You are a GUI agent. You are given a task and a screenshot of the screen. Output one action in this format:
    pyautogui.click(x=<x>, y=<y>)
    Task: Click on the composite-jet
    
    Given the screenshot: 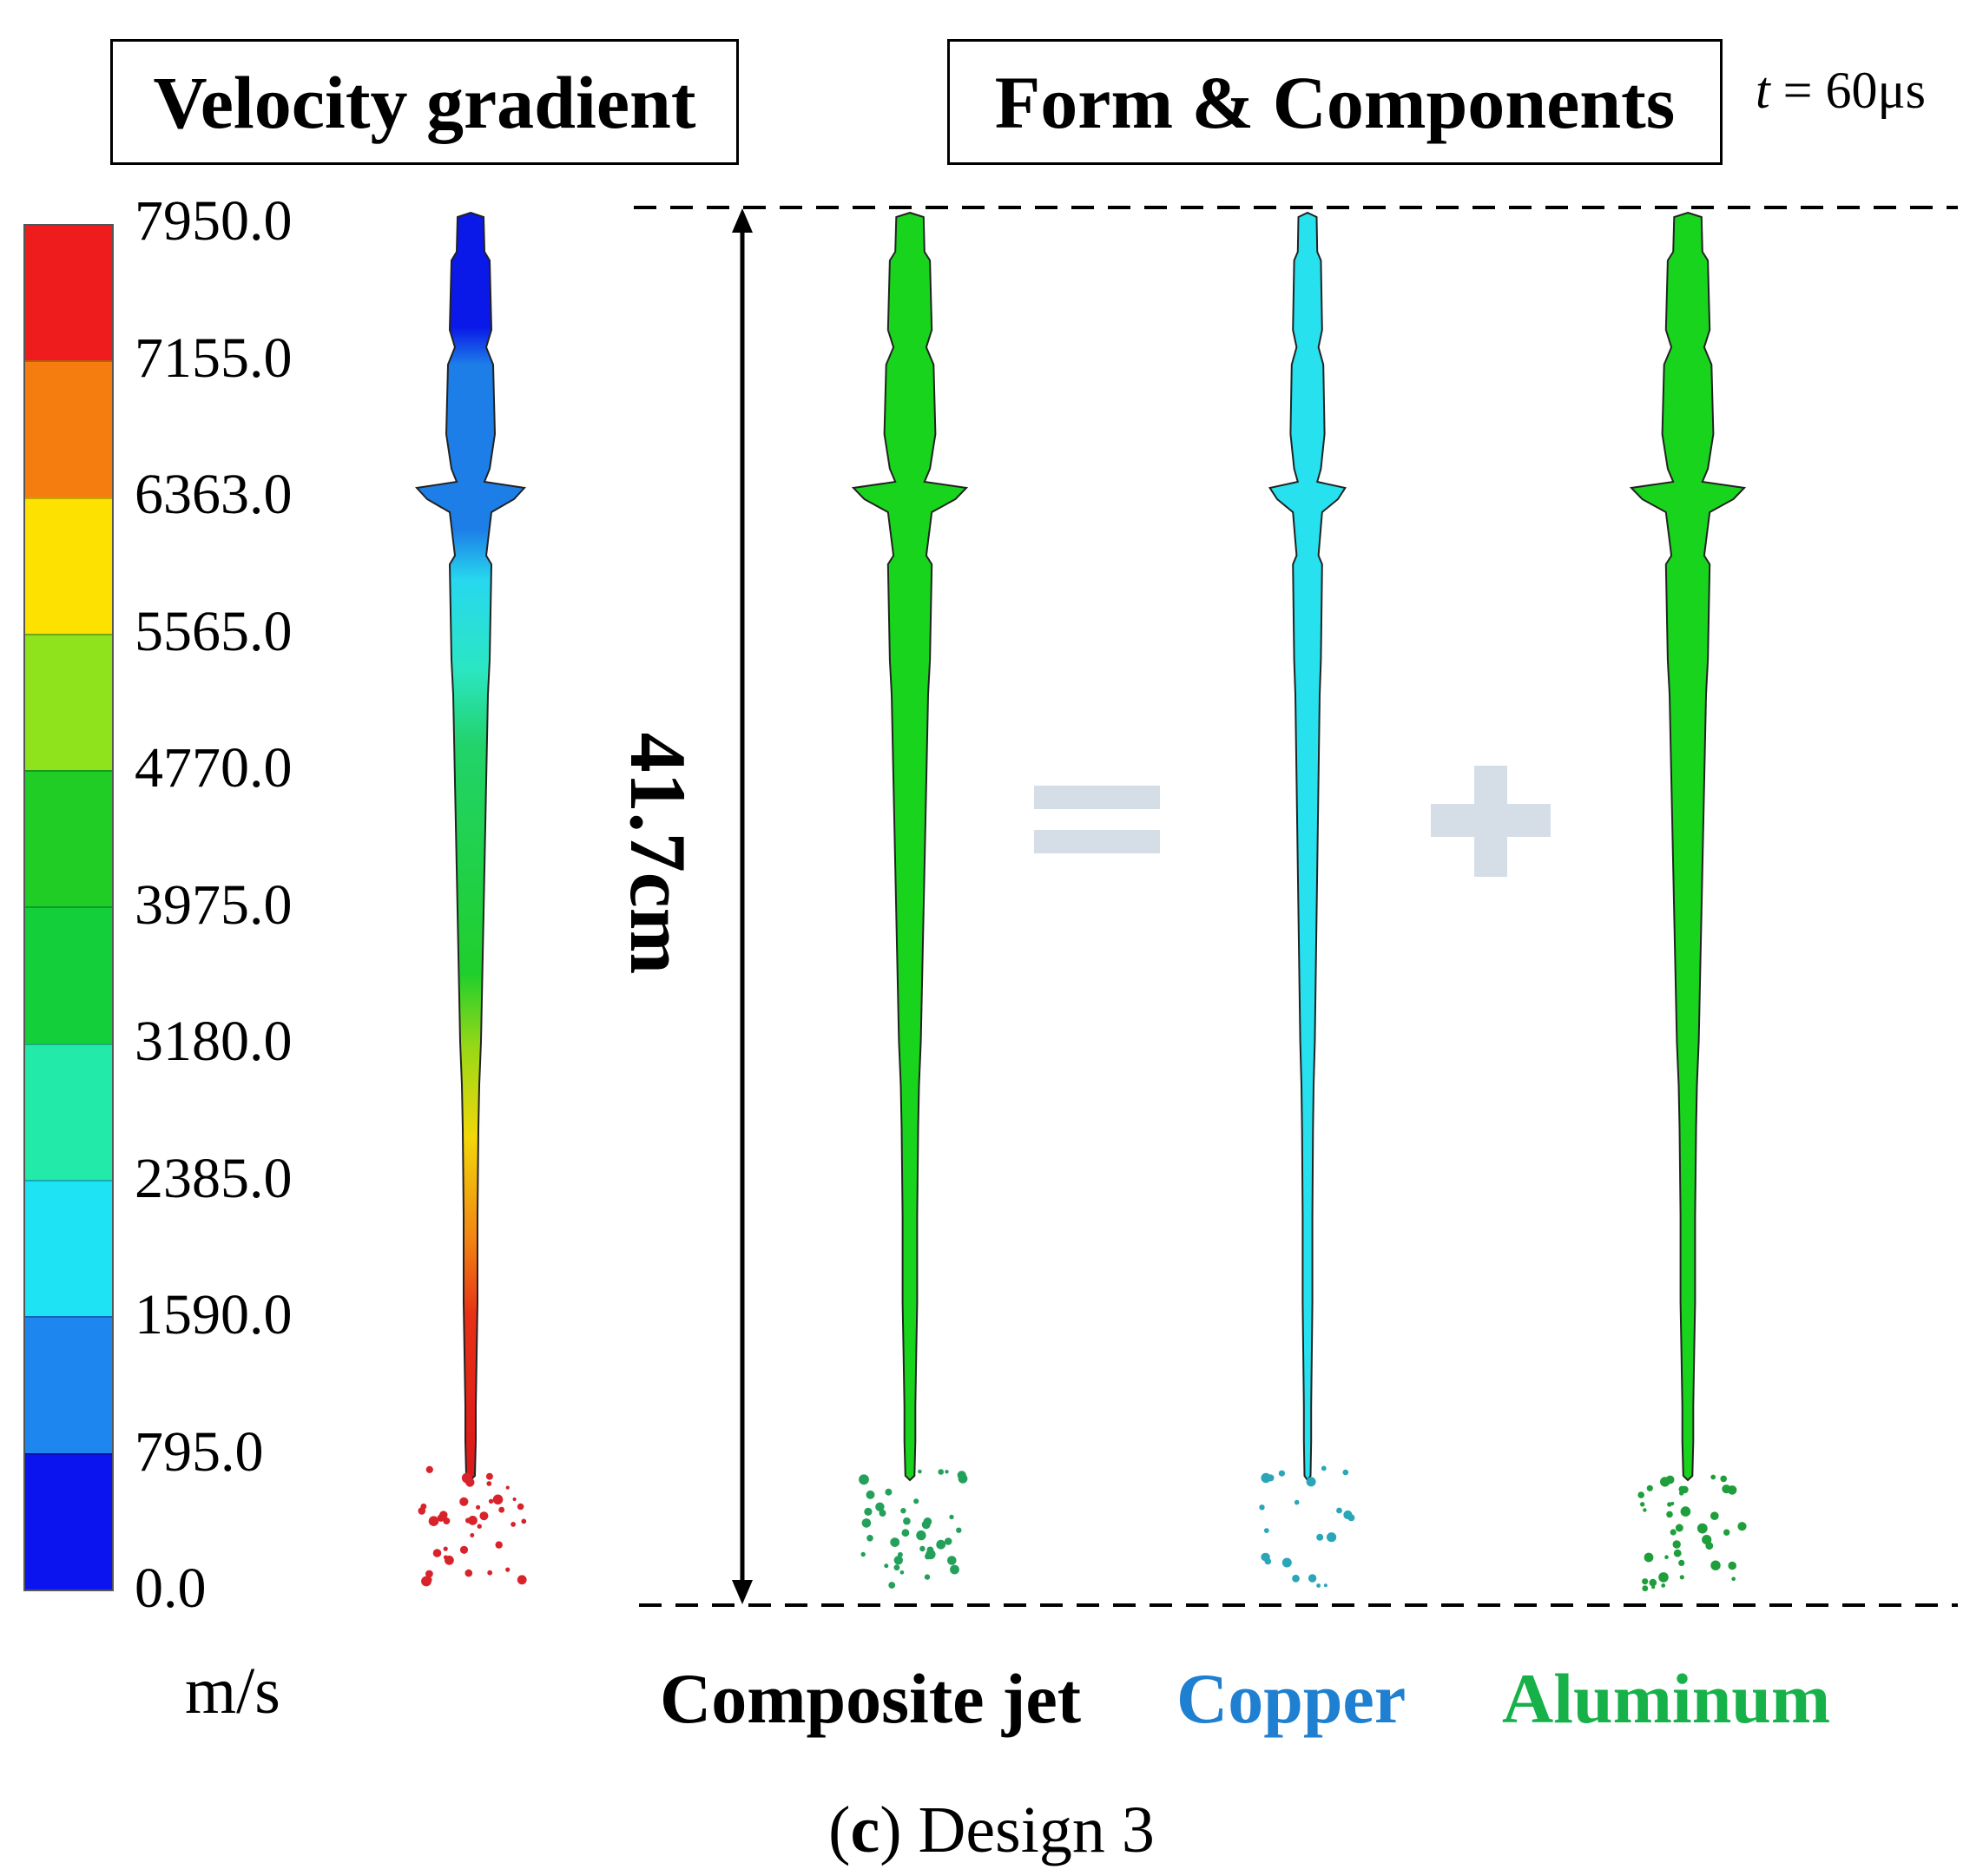 What is the action you would take?
    pyautogui.click(x=910, y=900)
    